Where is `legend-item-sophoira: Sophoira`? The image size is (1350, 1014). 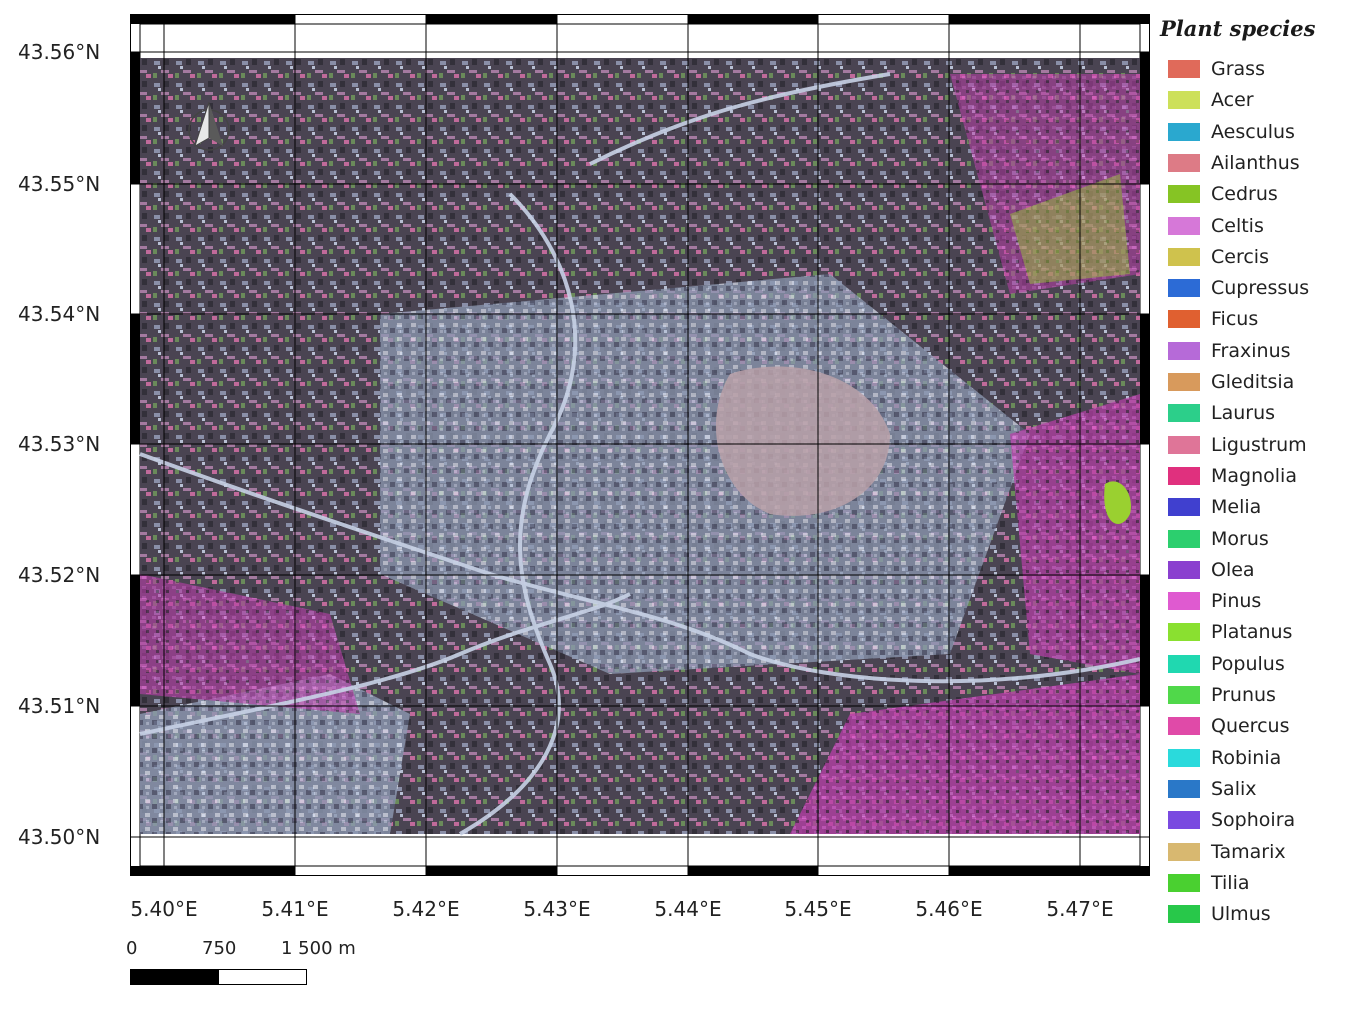 legend-item-sophoira: Sophoira is located at coordinates (1231, 820).